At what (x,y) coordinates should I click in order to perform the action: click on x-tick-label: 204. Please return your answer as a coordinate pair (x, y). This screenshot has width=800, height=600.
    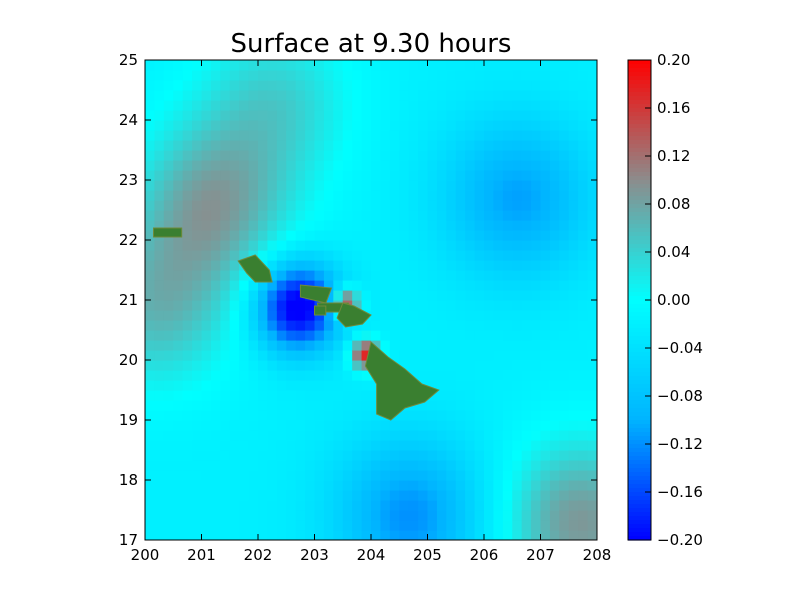
    Looking at the image, I should click on (371, 555).